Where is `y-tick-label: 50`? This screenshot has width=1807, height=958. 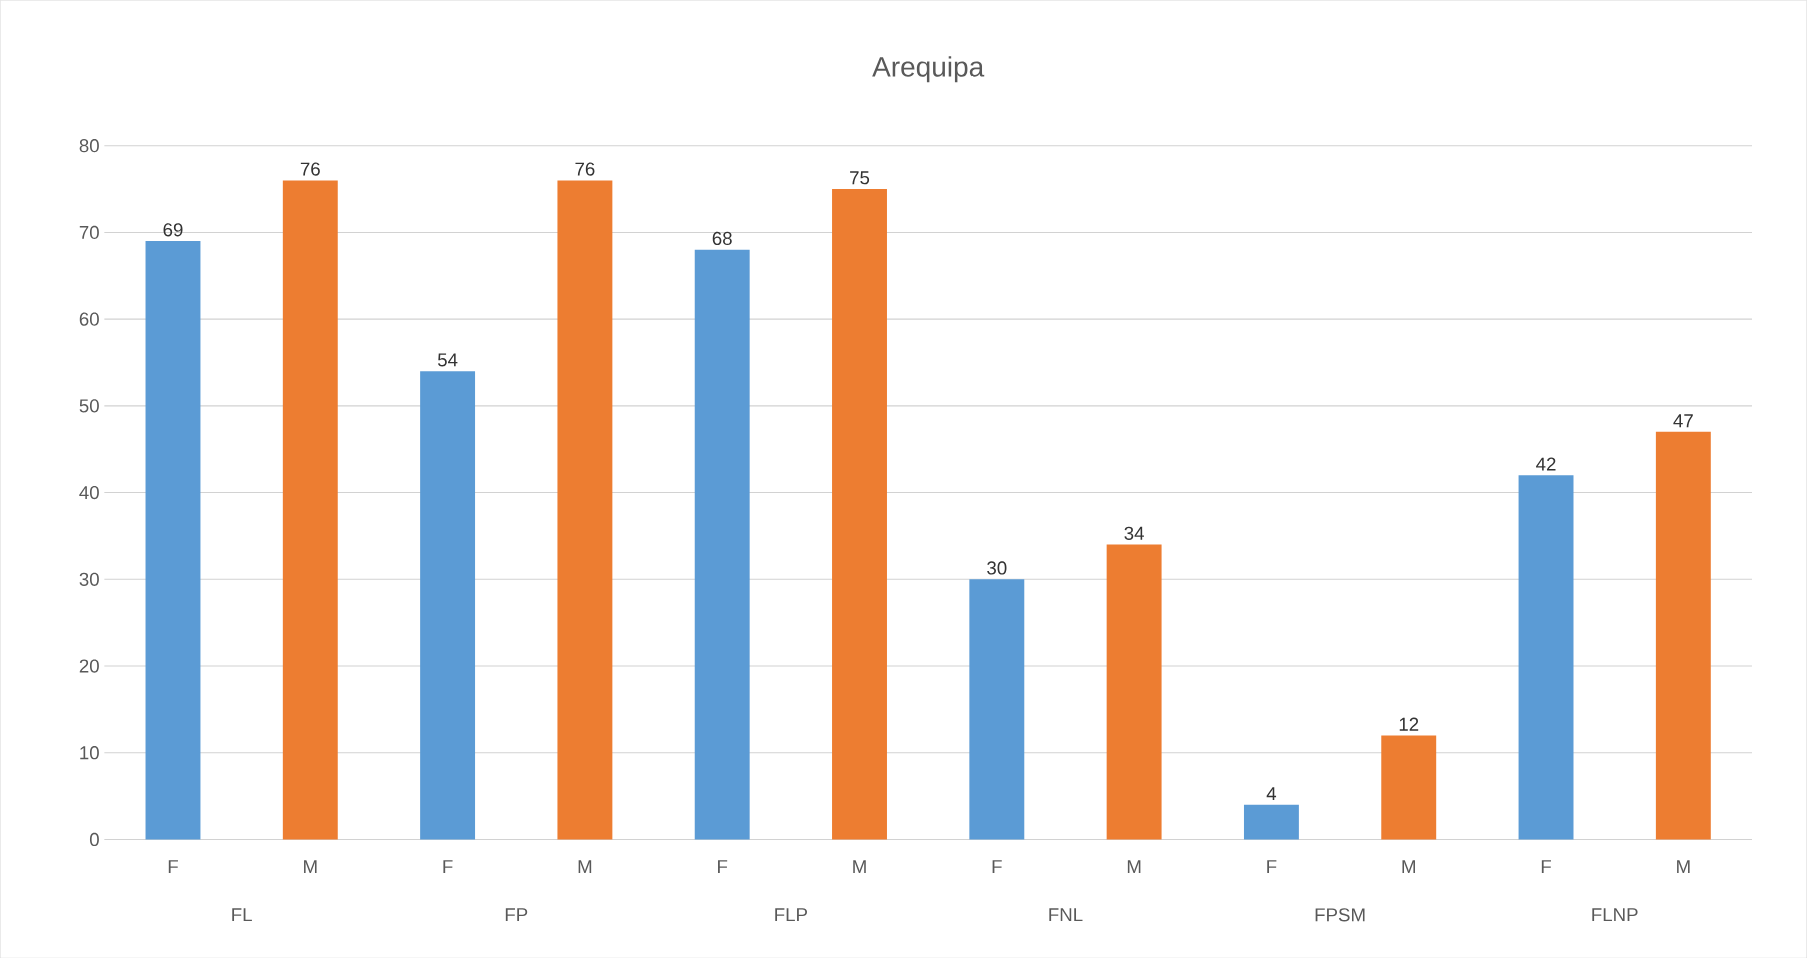
y-tick-label: 50 is located at coordinates (89, 405).